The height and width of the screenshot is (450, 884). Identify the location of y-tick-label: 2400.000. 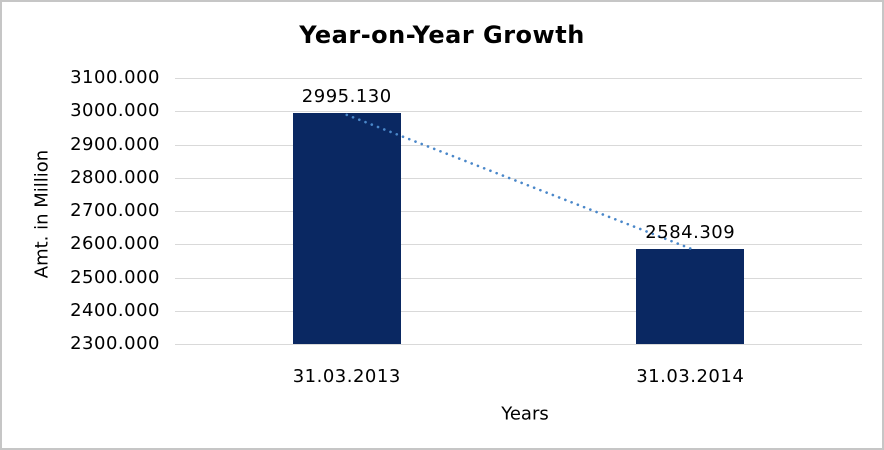
(115, 310).